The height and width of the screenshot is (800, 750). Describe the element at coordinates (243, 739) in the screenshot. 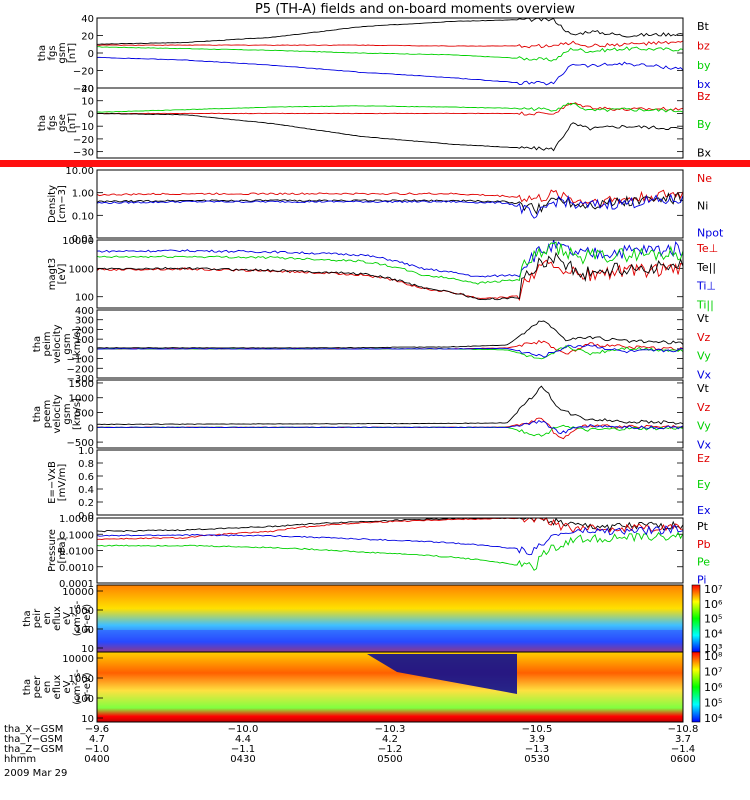

I see `footer-value: 4.4` at that location.